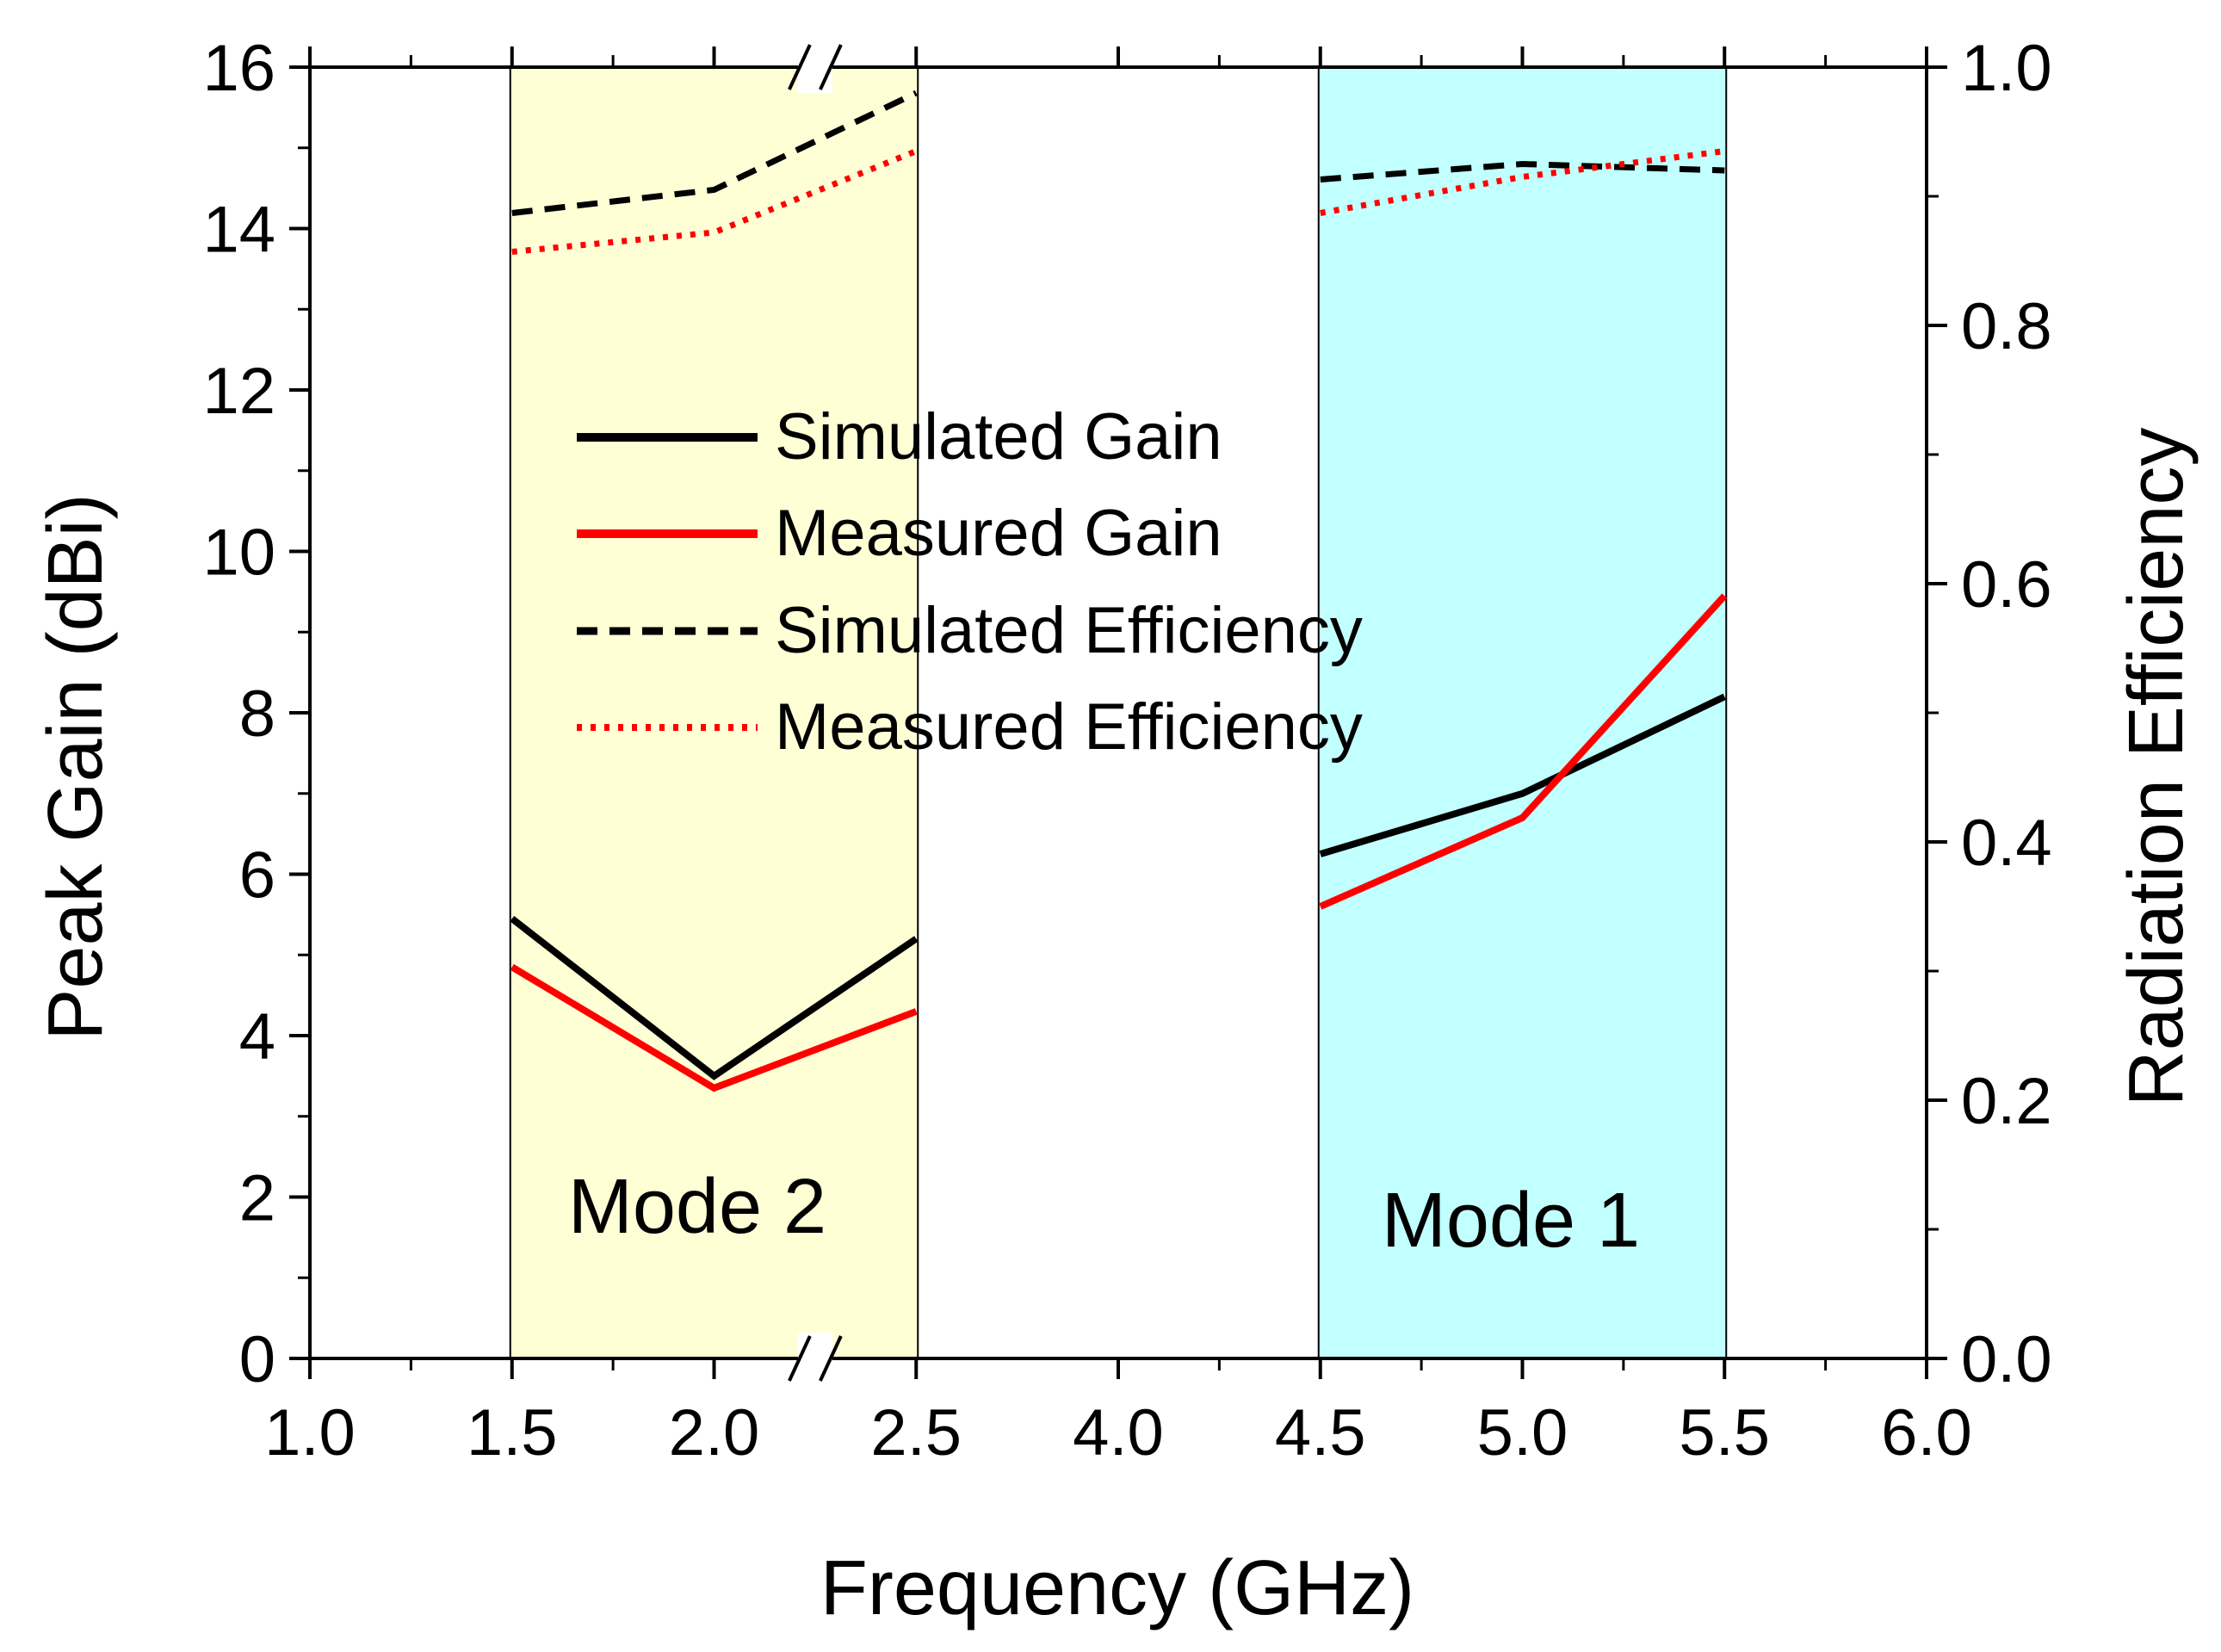 This screenshot has width=2221, height=1652. Describe the element at coordinates (257, 1360) in the screenshot. I see `y-left-tick-label-0: 0` at that location.